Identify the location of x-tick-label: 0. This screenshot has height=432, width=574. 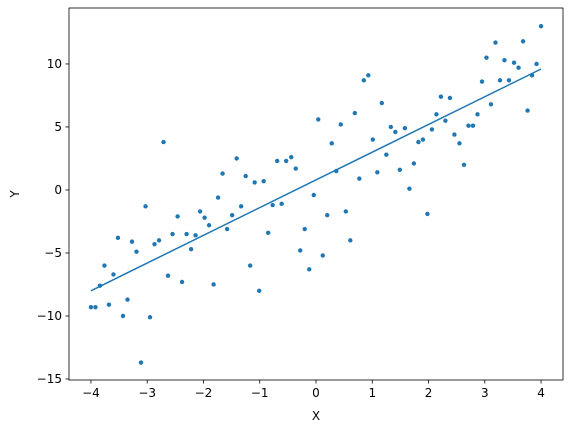
(316, 393).